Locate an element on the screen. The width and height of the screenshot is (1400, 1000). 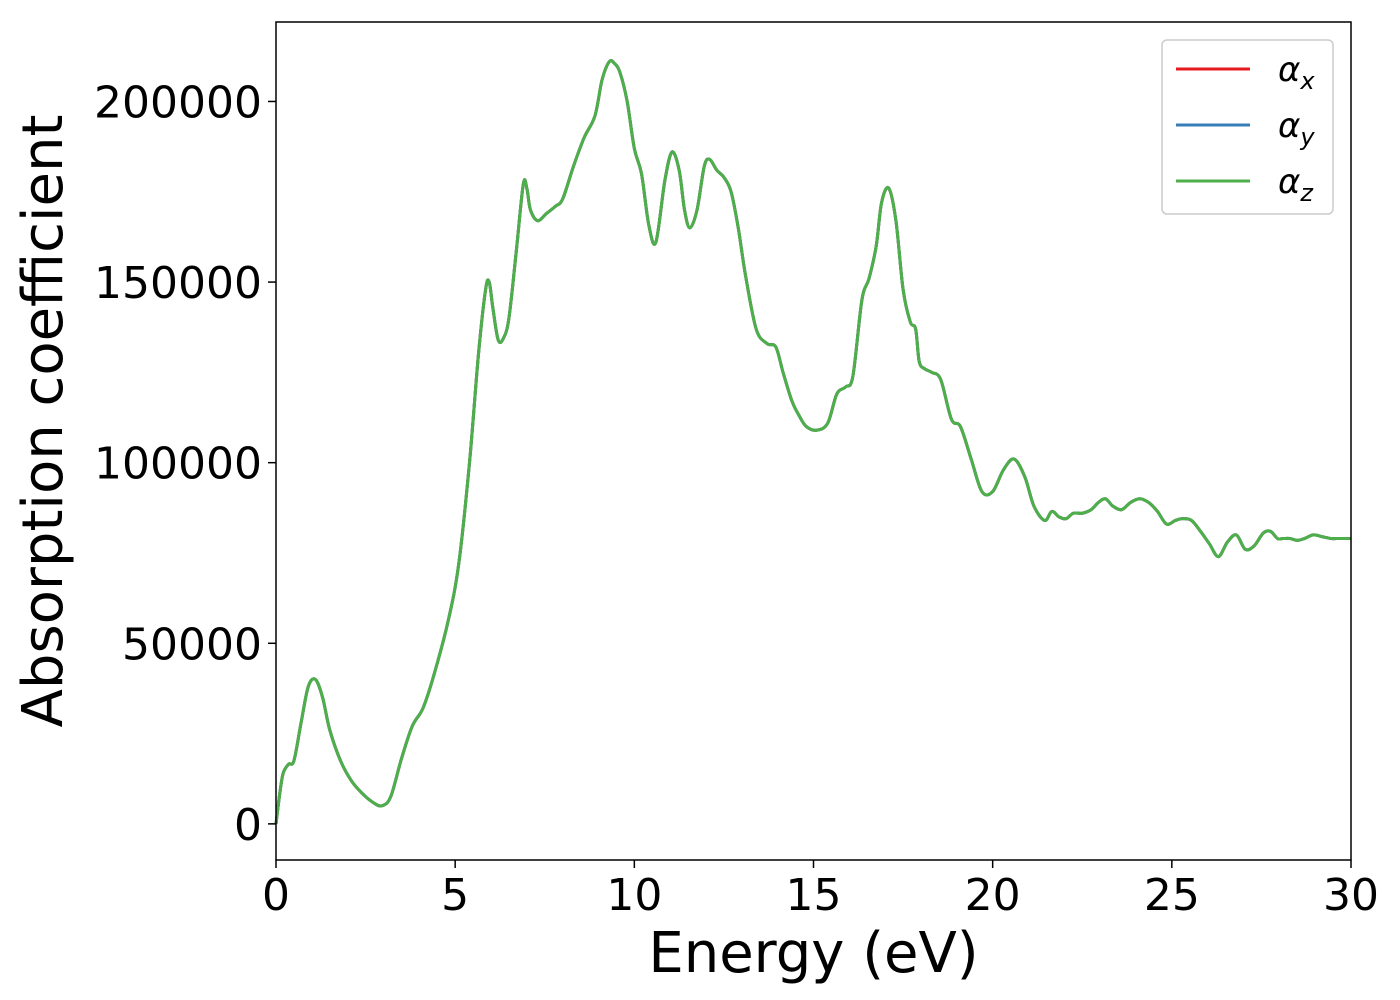
x-tick-label: 5 is located at coordinates (455, 895).